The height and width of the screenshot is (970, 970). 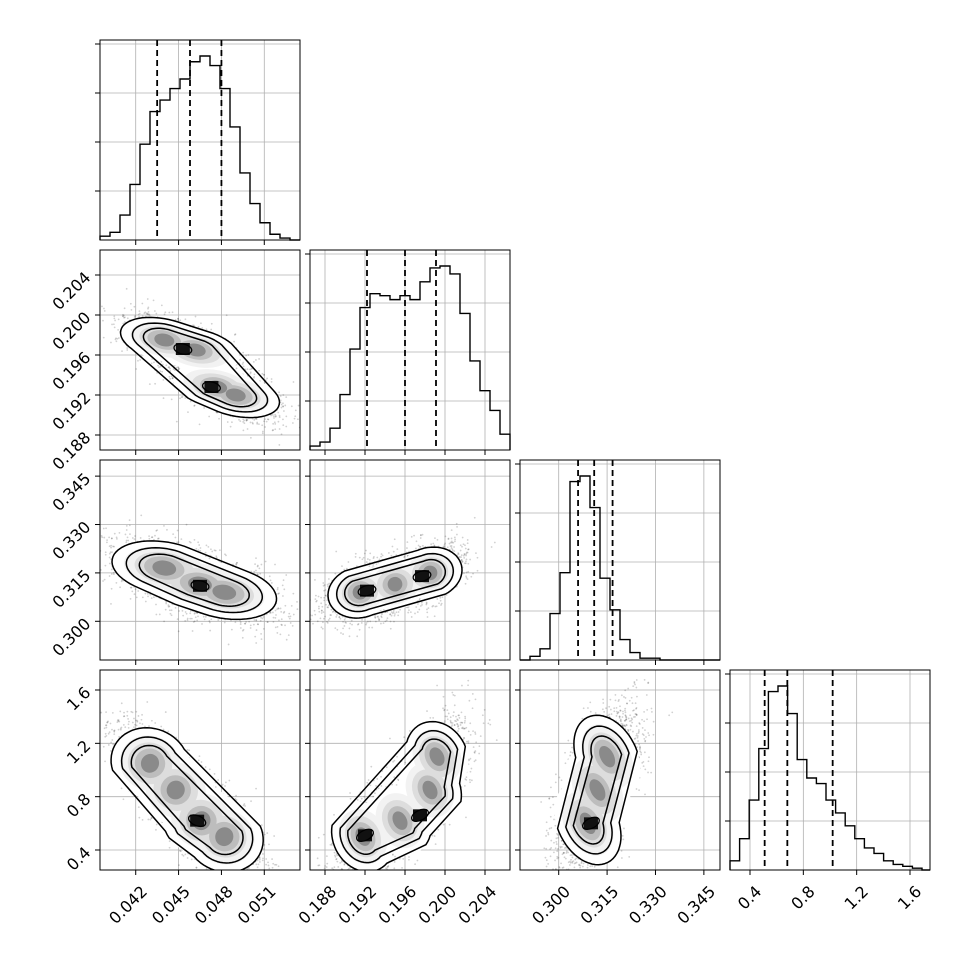 What do you see at coordinates (909, 897) in the screenshot?
I see `x-tick-label: 1.6` at bounding box center [909, 897].